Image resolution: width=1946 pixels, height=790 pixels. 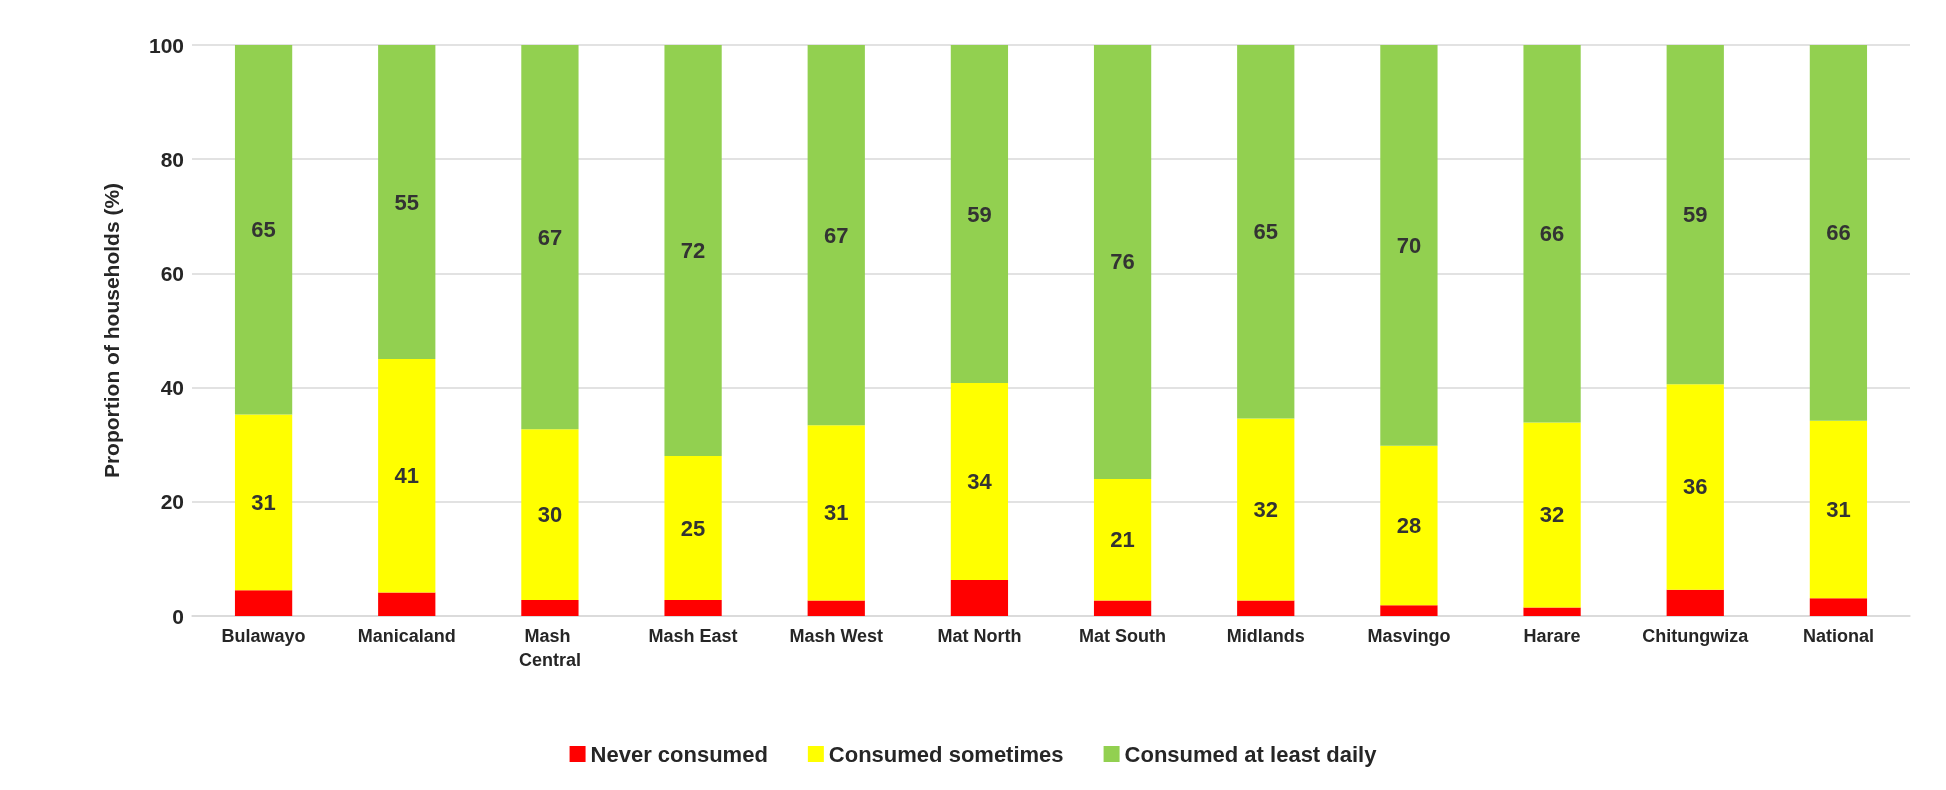 I want to click on x-tick-label: Masvingo, so click(x=1409, y=636).